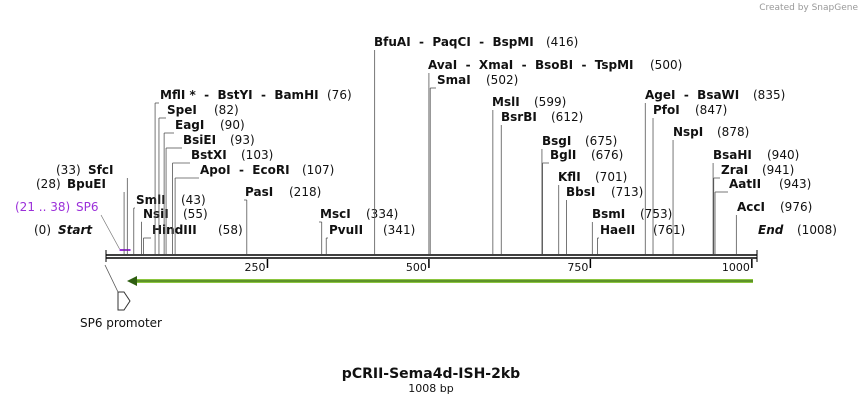 This screenshot has width=864, height=404. I want to click on site-label: (878), so click(733, 132).